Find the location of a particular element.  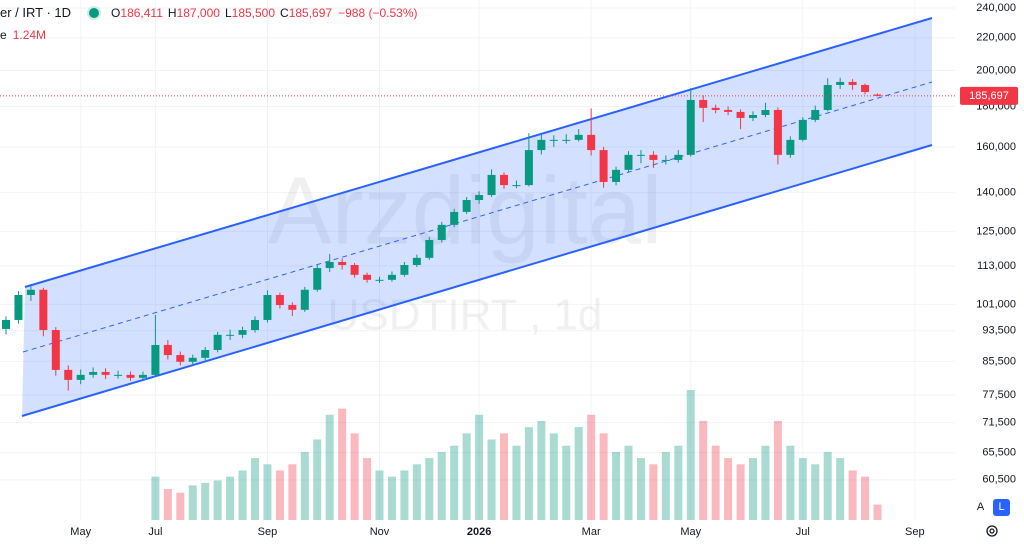

symbol-title: er / IRT · 1D is located at coordinates (36, 12).